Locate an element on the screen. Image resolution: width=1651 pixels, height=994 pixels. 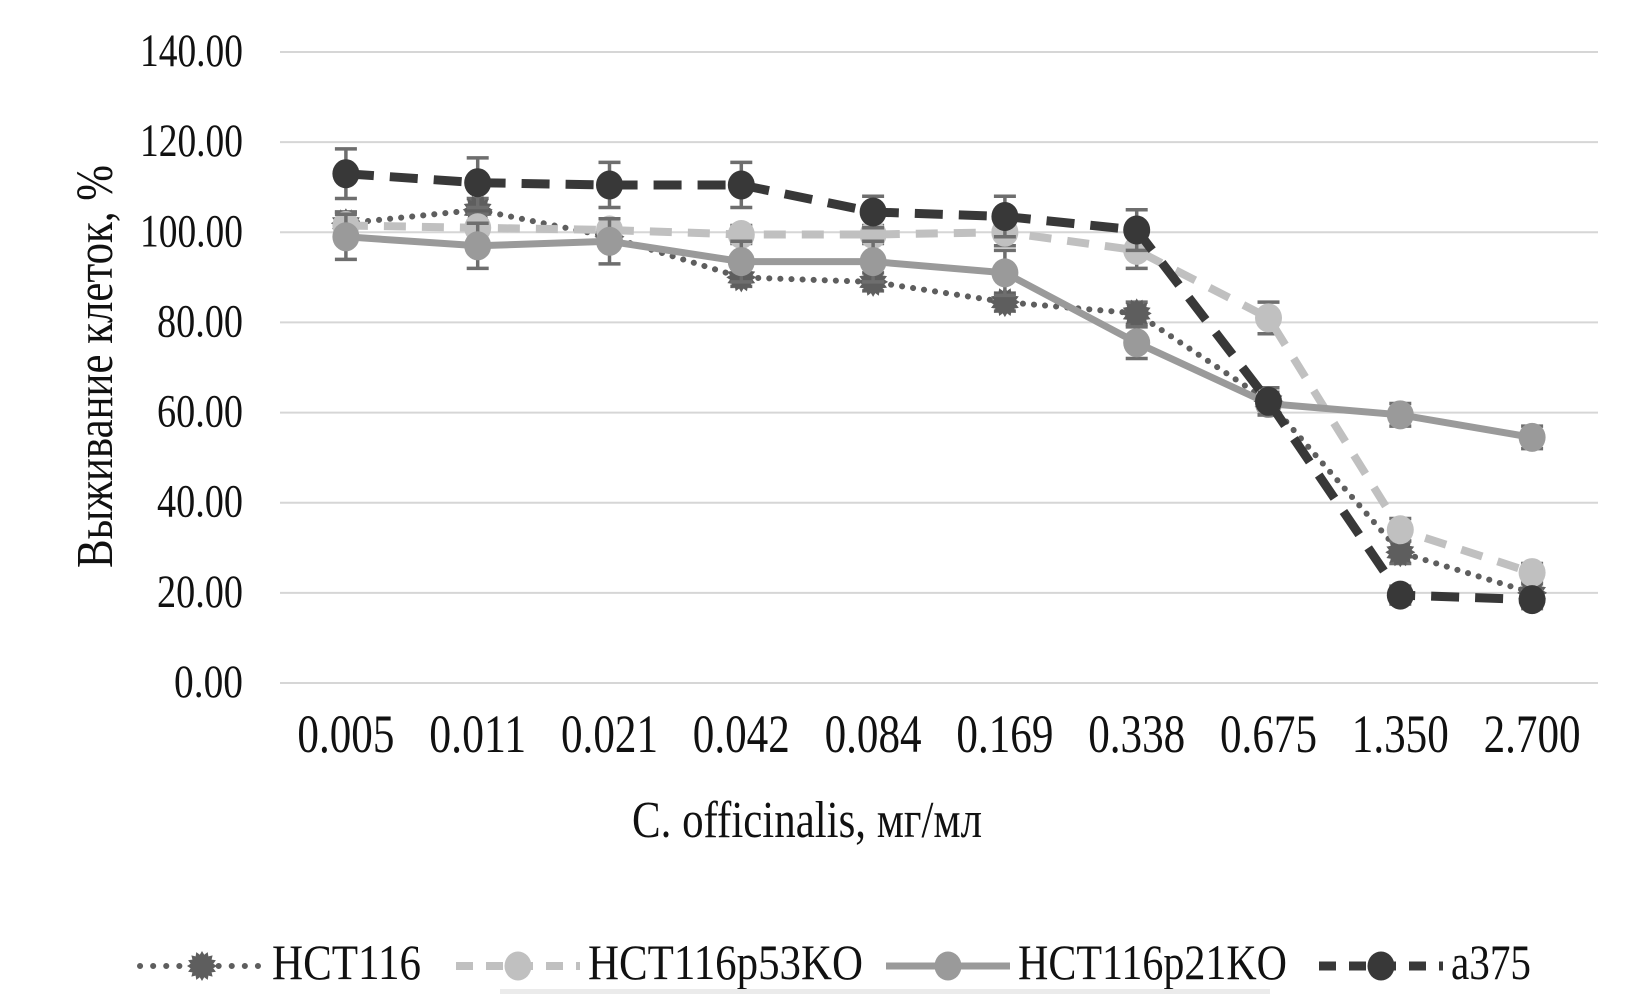
legend-item: HCT116p53KO is located at coordinates (659, 962).